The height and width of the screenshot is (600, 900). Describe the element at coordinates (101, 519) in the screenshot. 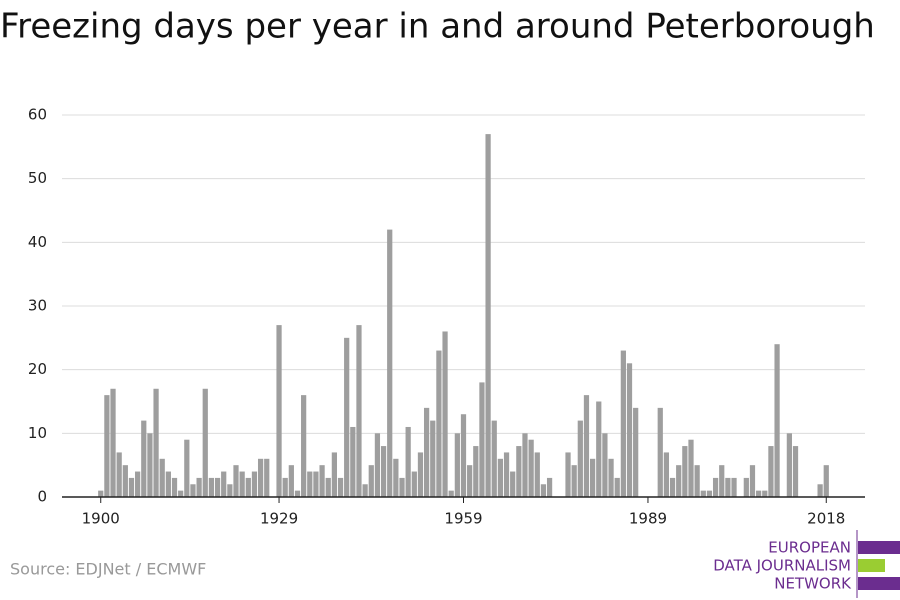

I see `x-tick-label: 1900` at that location.